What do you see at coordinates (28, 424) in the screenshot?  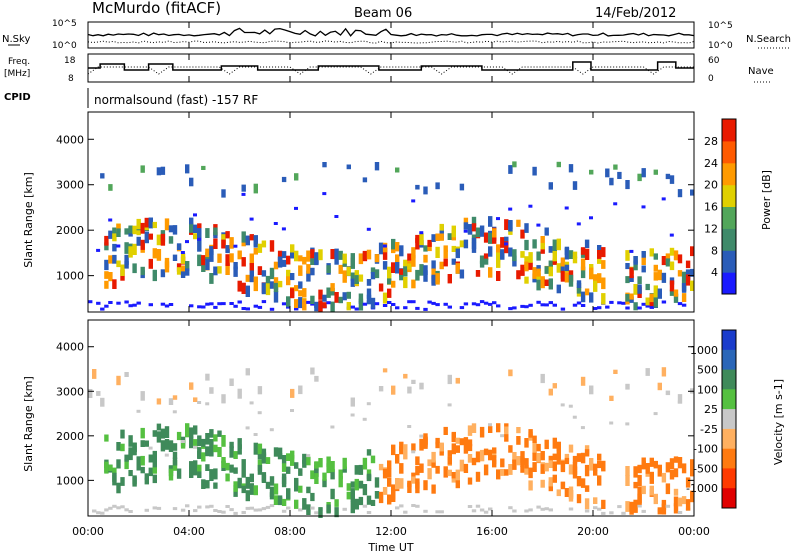 I see `velocity-y-label: Slant Range [km]` at bounding box center [28, 424].